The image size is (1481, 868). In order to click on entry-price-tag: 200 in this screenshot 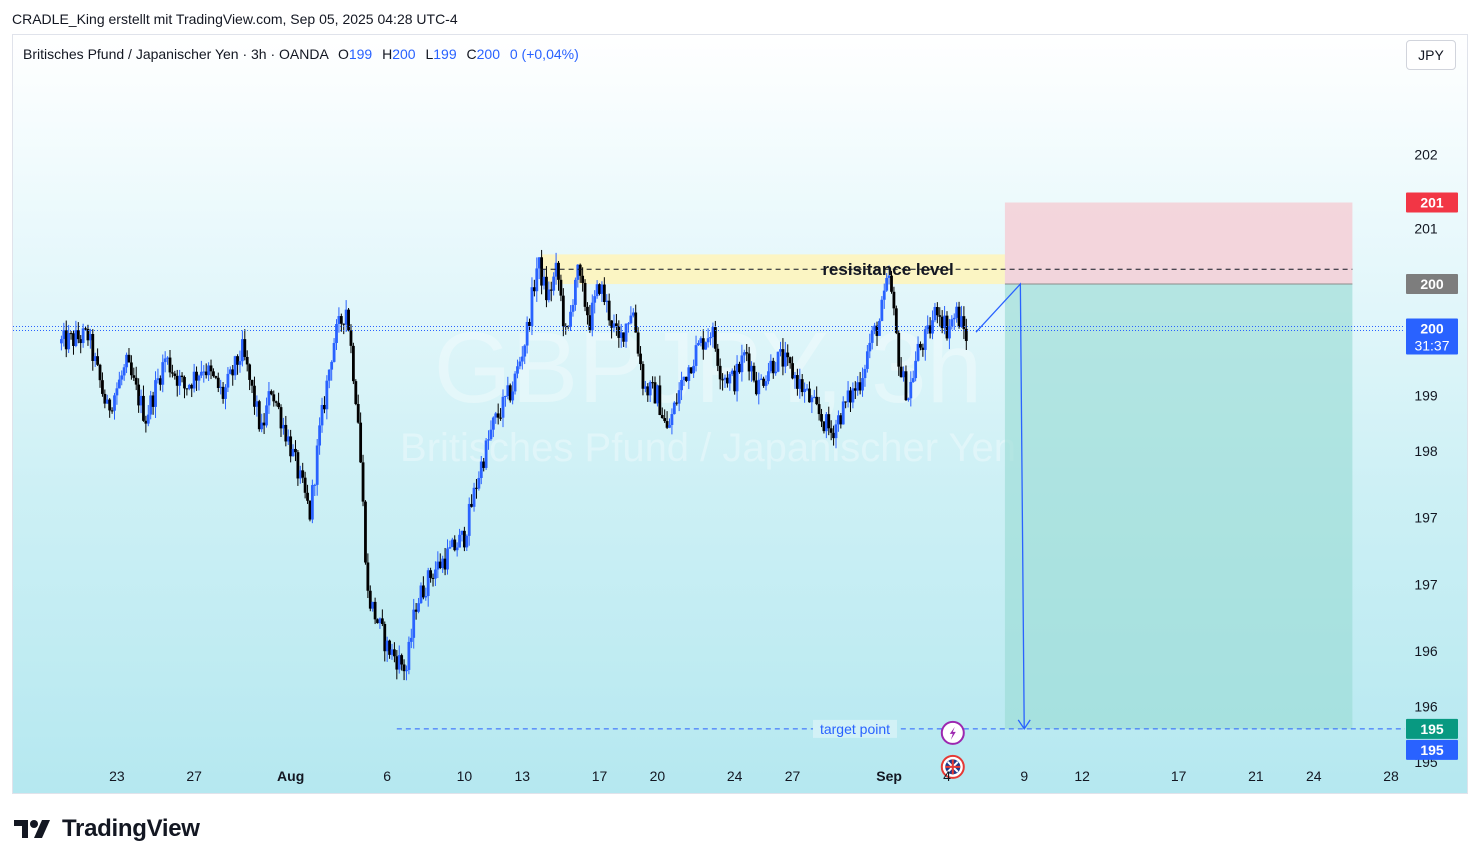, I will do `click(1432, 284)`.